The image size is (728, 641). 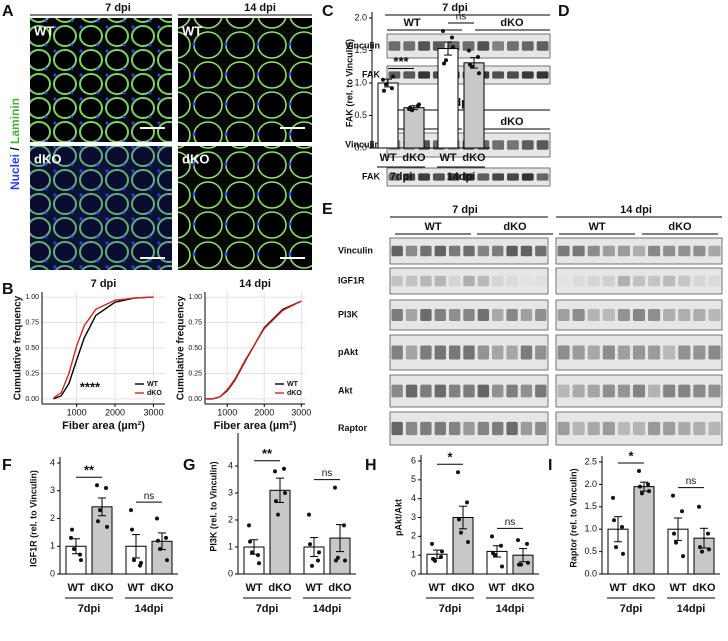 What do you see at coordinates (590, 461) in the screenshot?
I see `y-tick-label: 2.5` at bounding box center [590, 461].